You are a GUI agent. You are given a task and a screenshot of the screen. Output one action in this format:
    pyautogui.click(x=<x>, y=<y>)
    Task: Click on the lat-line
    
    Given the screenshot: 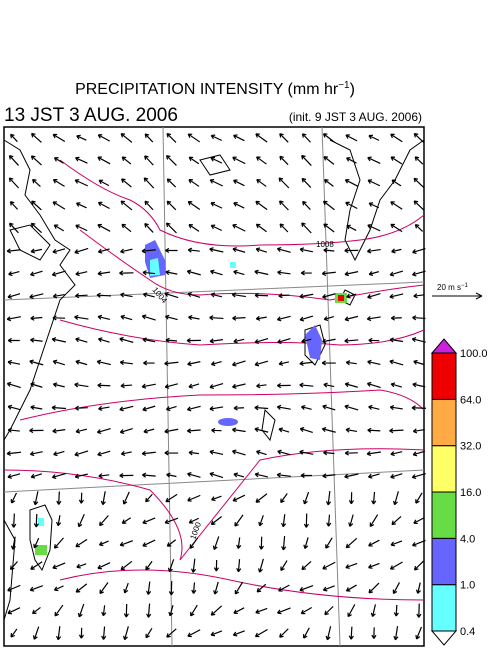 What is the action you would take?
    pyautogui.click(x=214, y=291)
    